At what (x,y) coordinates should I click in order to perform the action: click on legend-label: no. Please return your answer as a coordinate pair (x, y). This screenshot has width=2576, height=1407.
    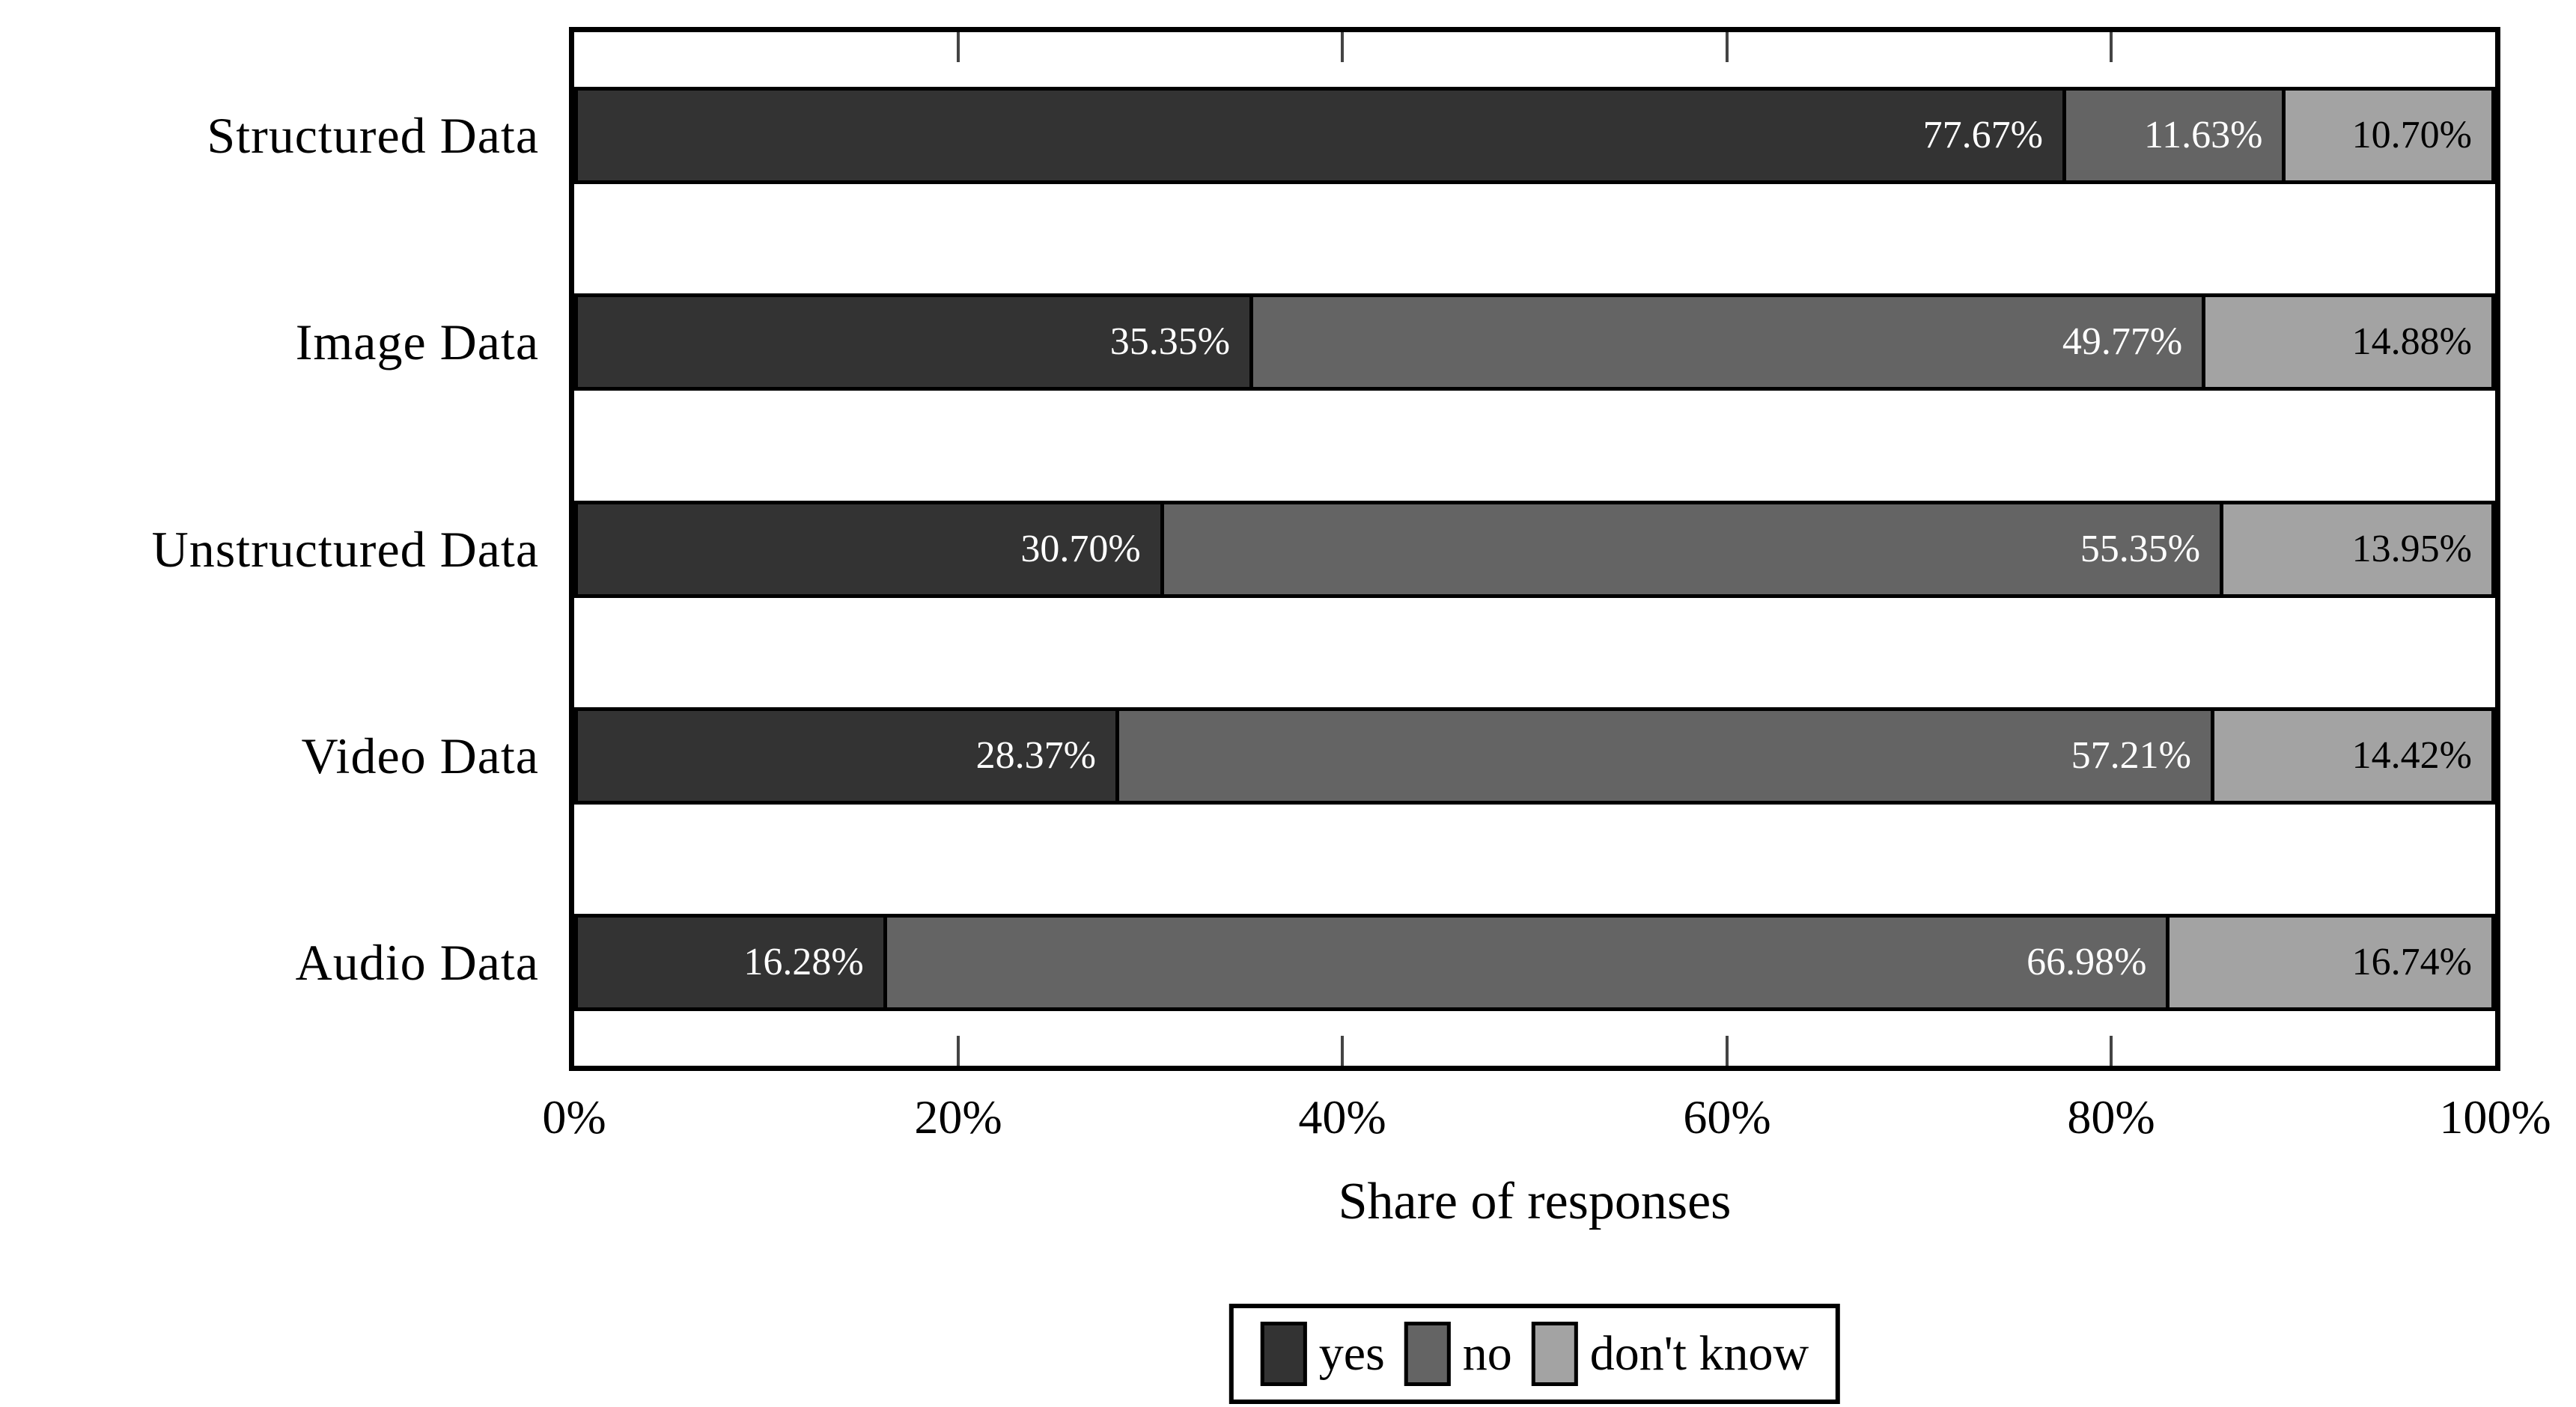
    Looking at the image, I should click on (1487, 1353).